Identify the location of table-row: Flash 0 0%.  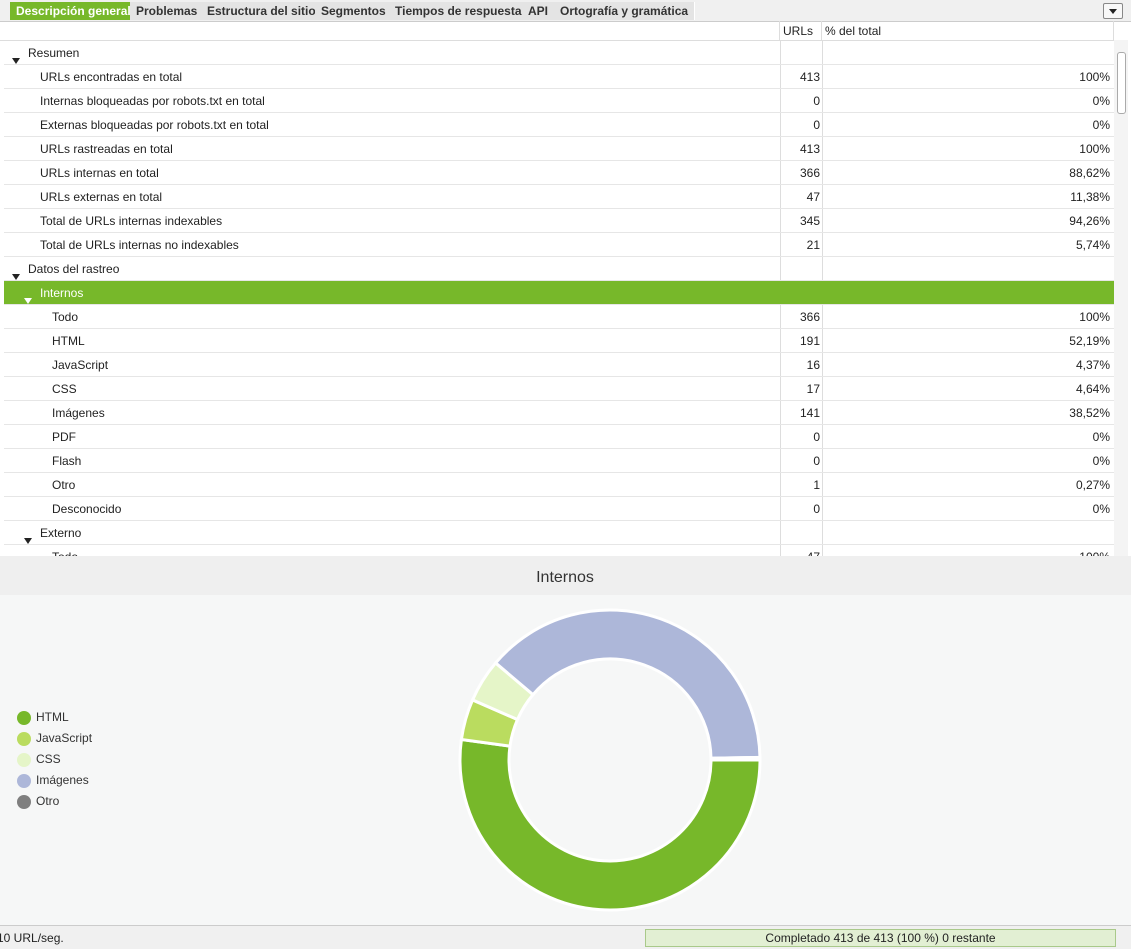
(559, 461).